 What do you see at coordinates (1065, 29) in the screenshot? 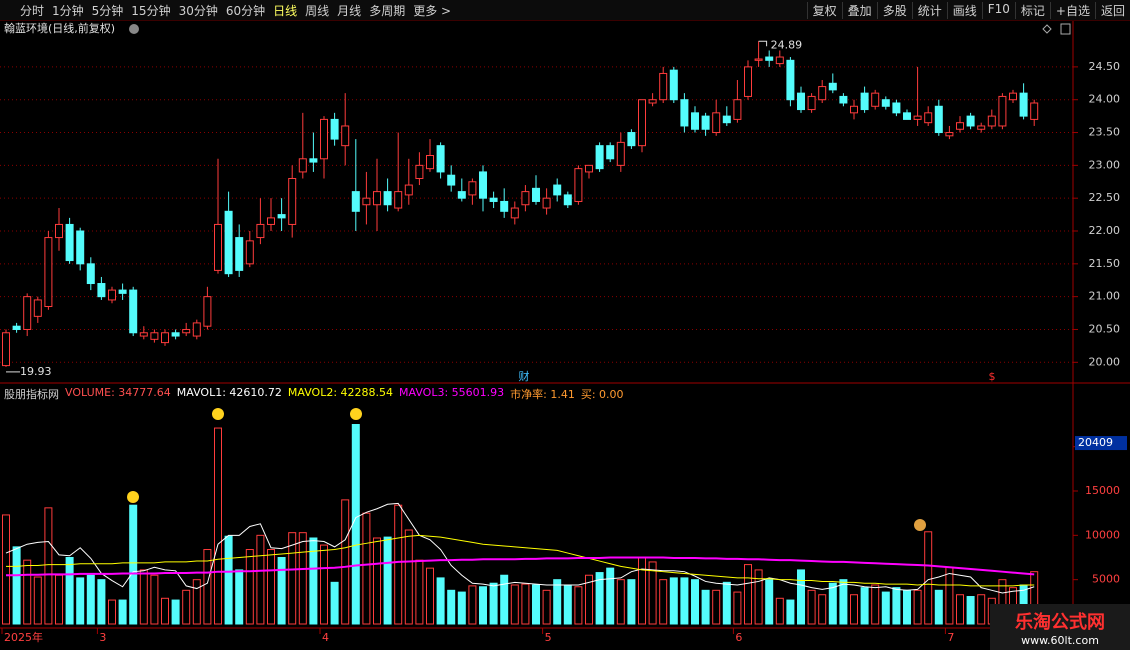
I see `panel-icon` at bounding box center [1065, 29].